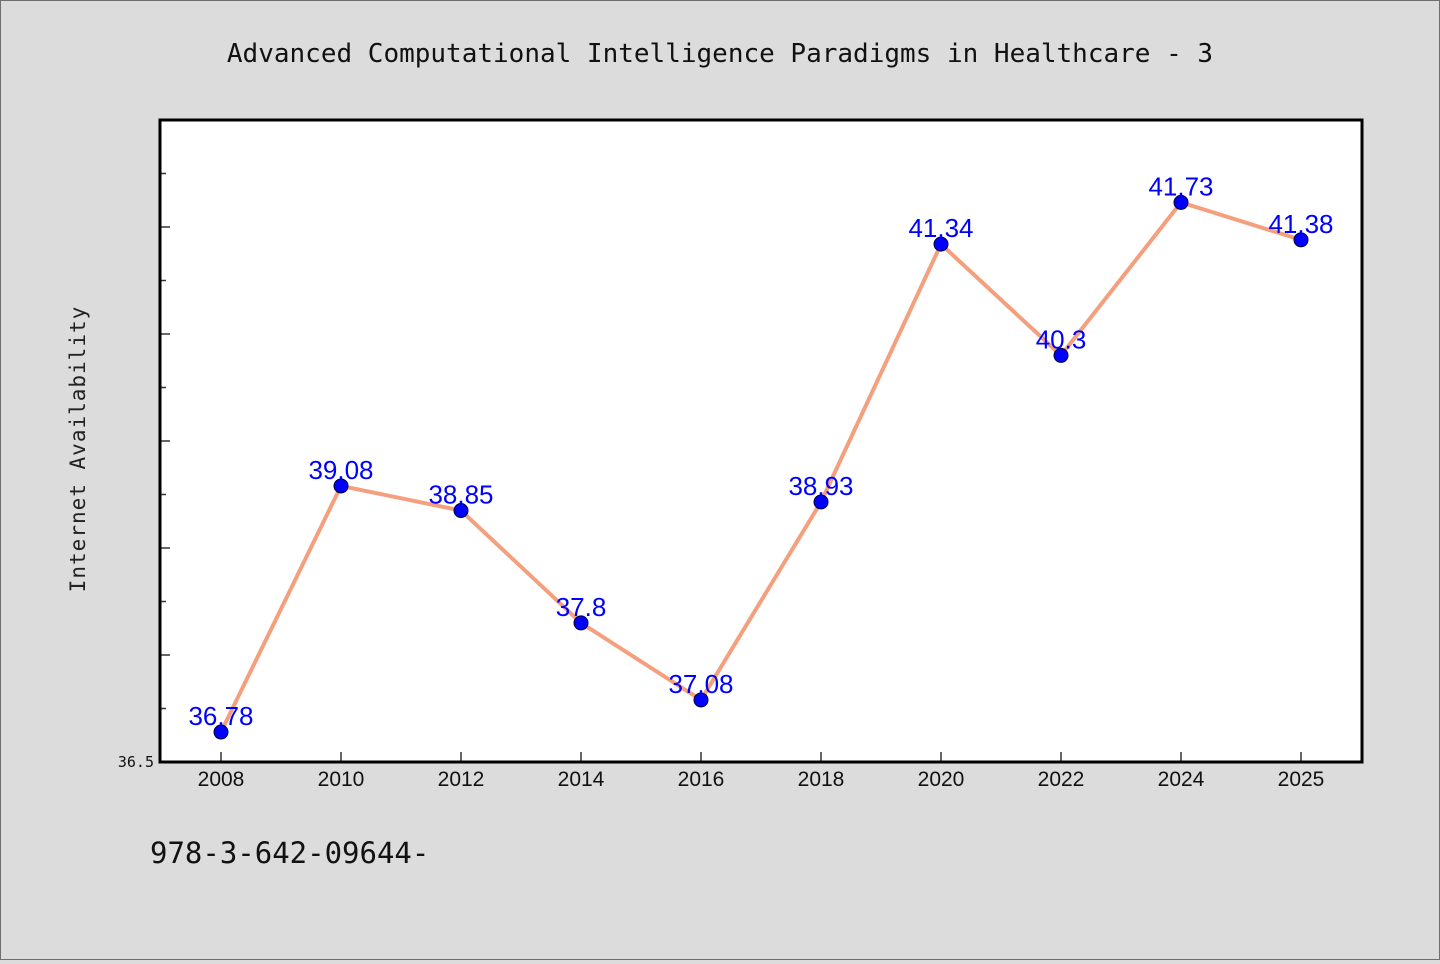 This screenshot has height=964, width=1440. Describe the element at coordinates (700, 684) in the screenshot. I see `data-label: 37.08` at that location.